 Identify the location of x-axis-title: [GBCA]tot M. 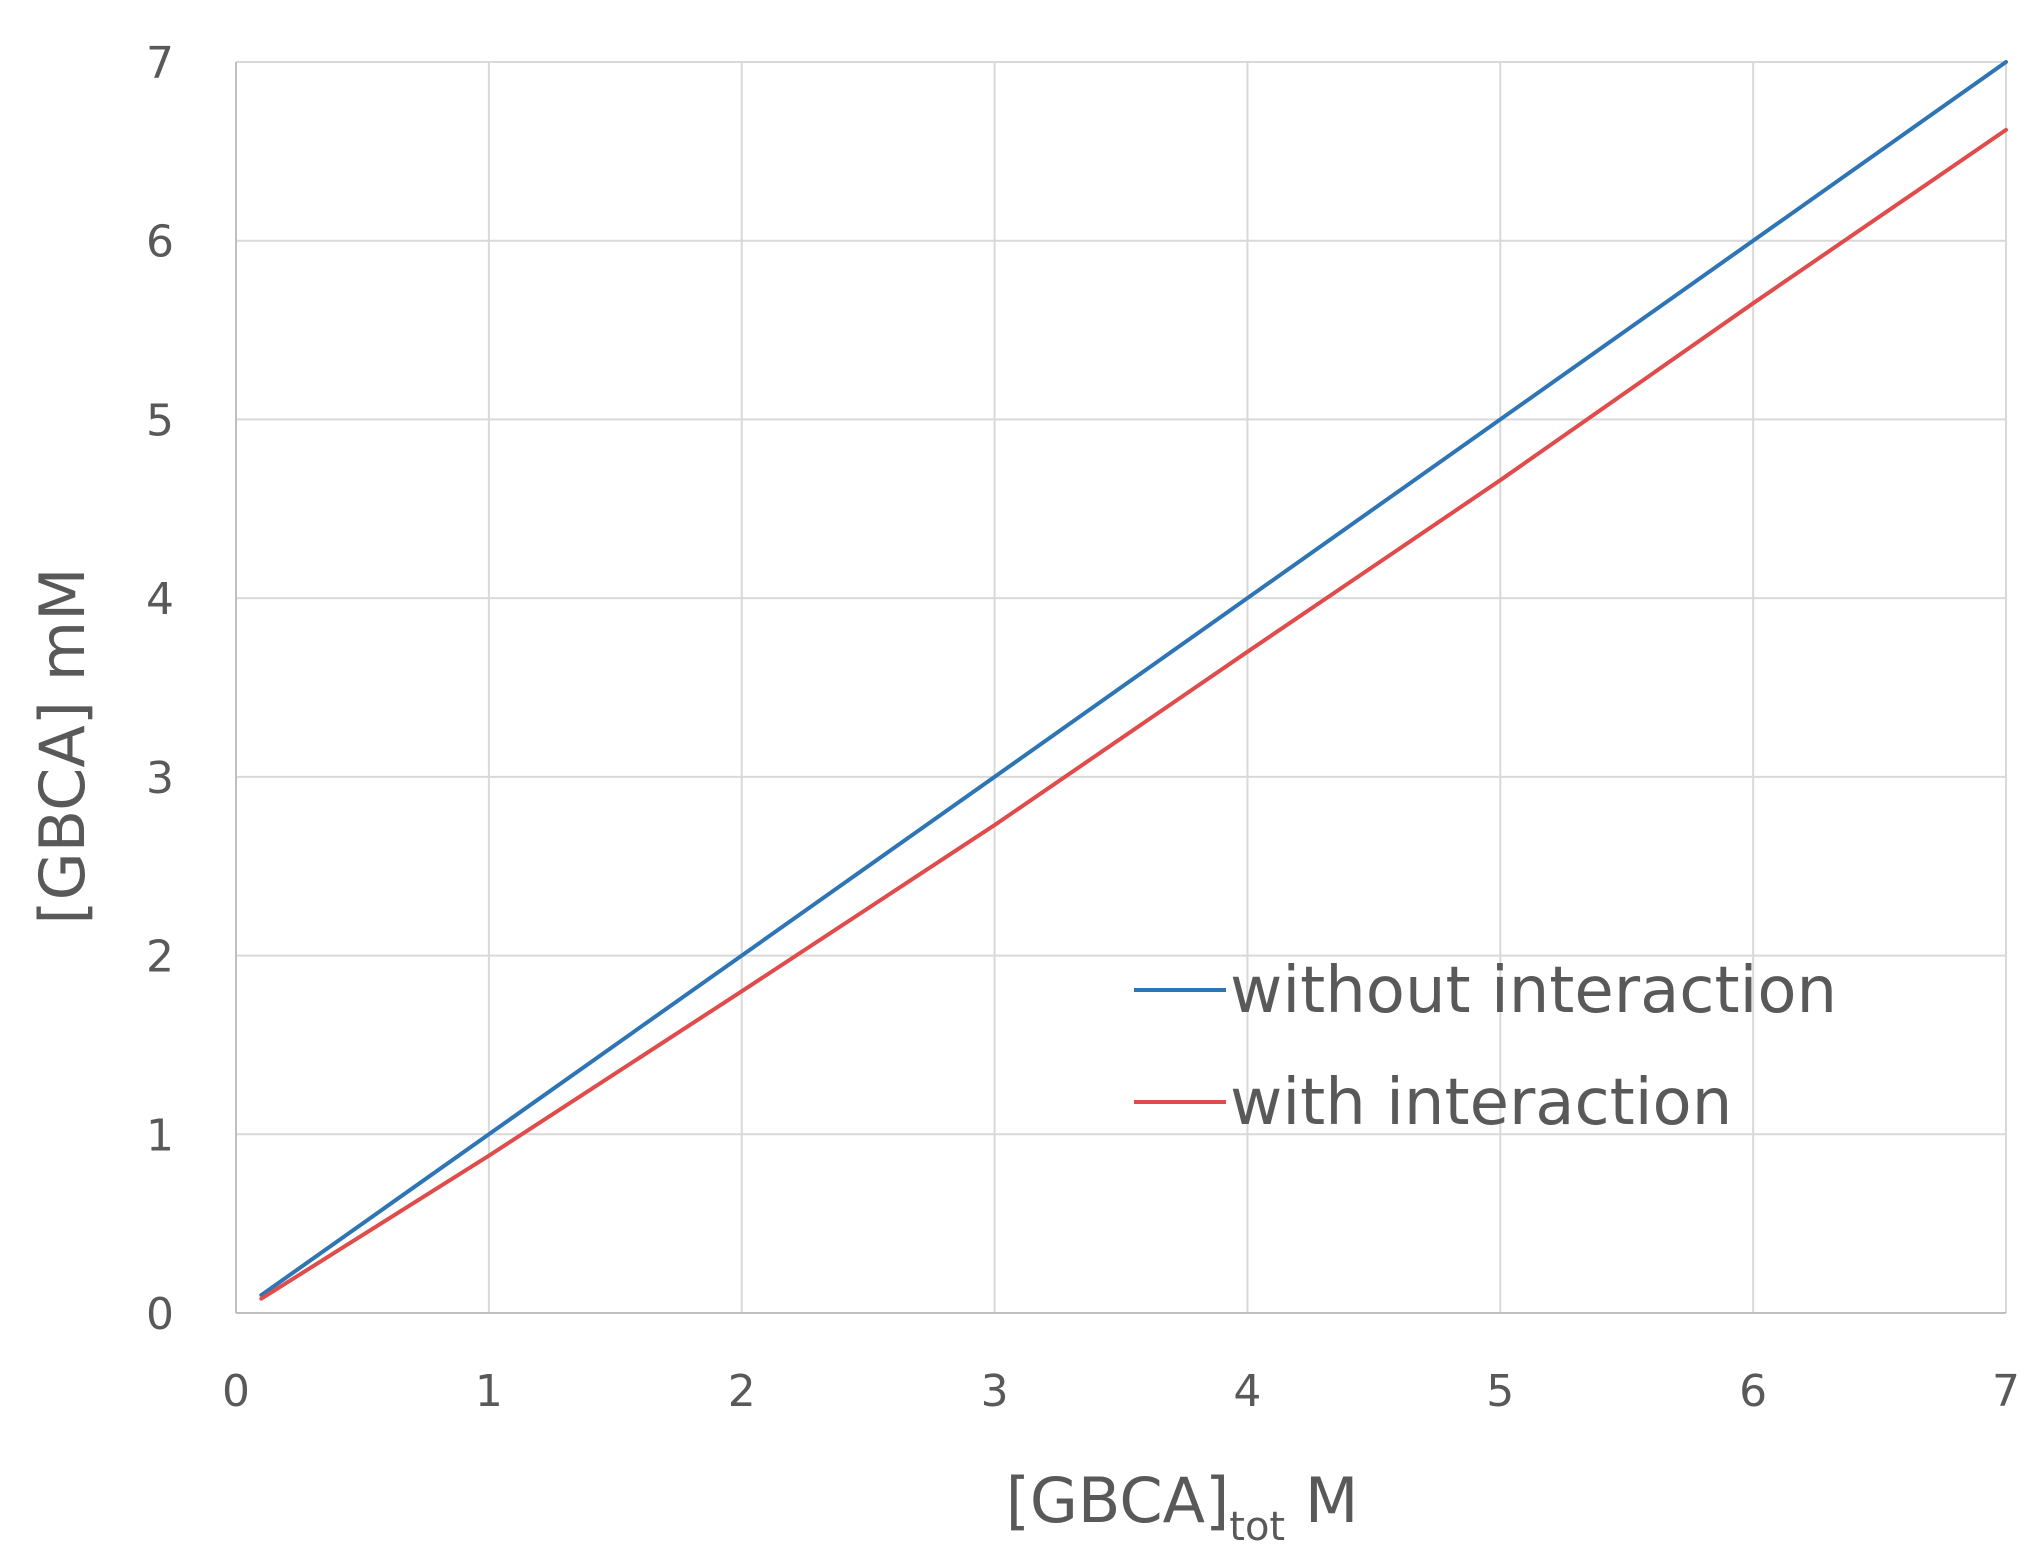
(1182, 1507).